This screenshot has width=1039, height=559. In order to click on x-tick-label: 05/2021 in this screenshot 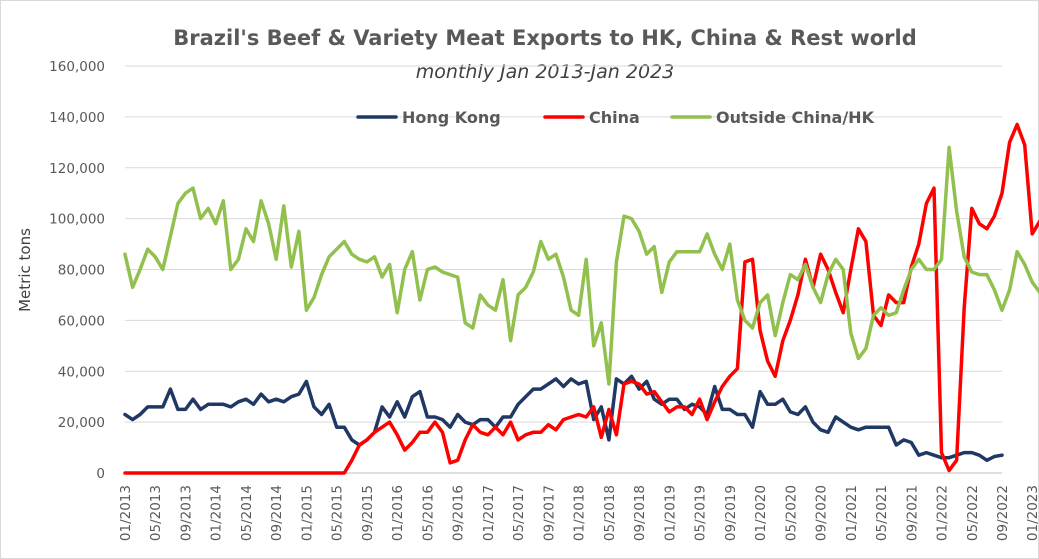, I will do `click(882, 513)`.